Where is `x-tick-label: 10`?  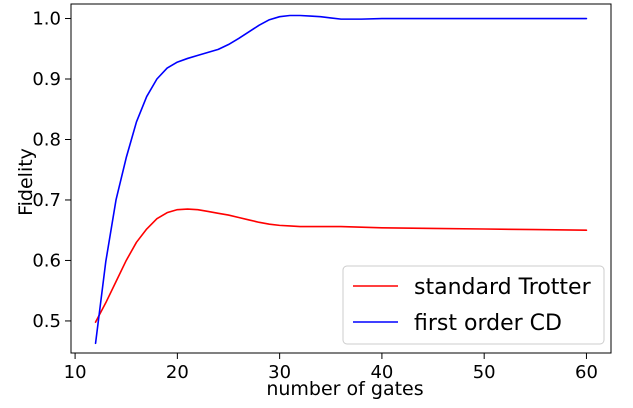
x-tick-label: 10 is located at coordinates (75, 372).